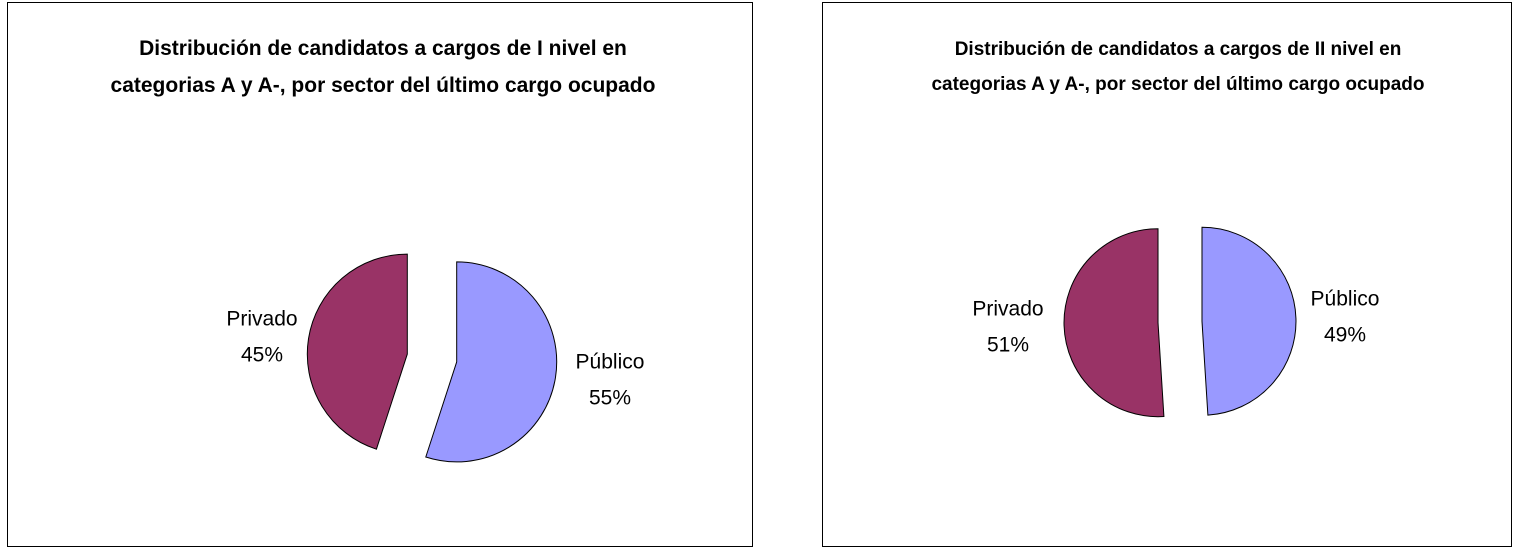  What do you see at coordinates (1008, 345) in the screenshot?
I see `slice-value: 51%` at bounding box center [1008, 345].